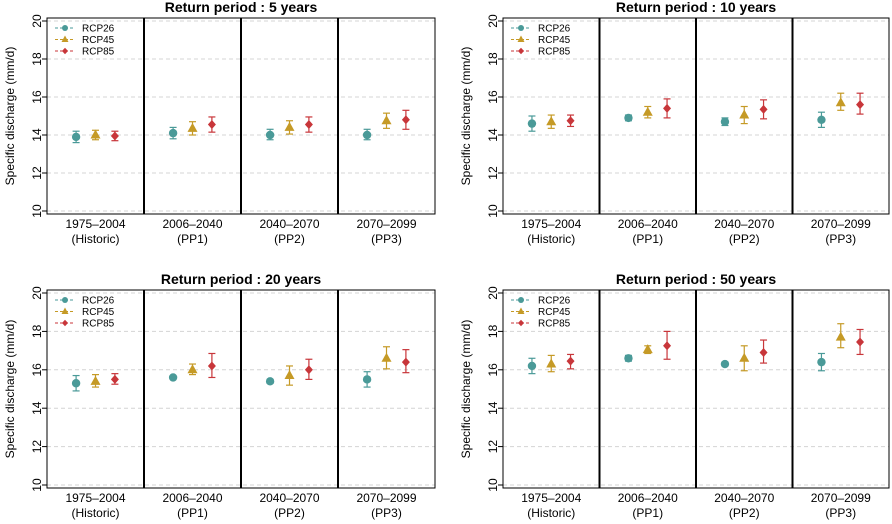 This screenshot has width=892, height=524. Describe the element at coordinates (241, 279) in the screenshot. I see `panel-title: Return period : 20 years` at that location.